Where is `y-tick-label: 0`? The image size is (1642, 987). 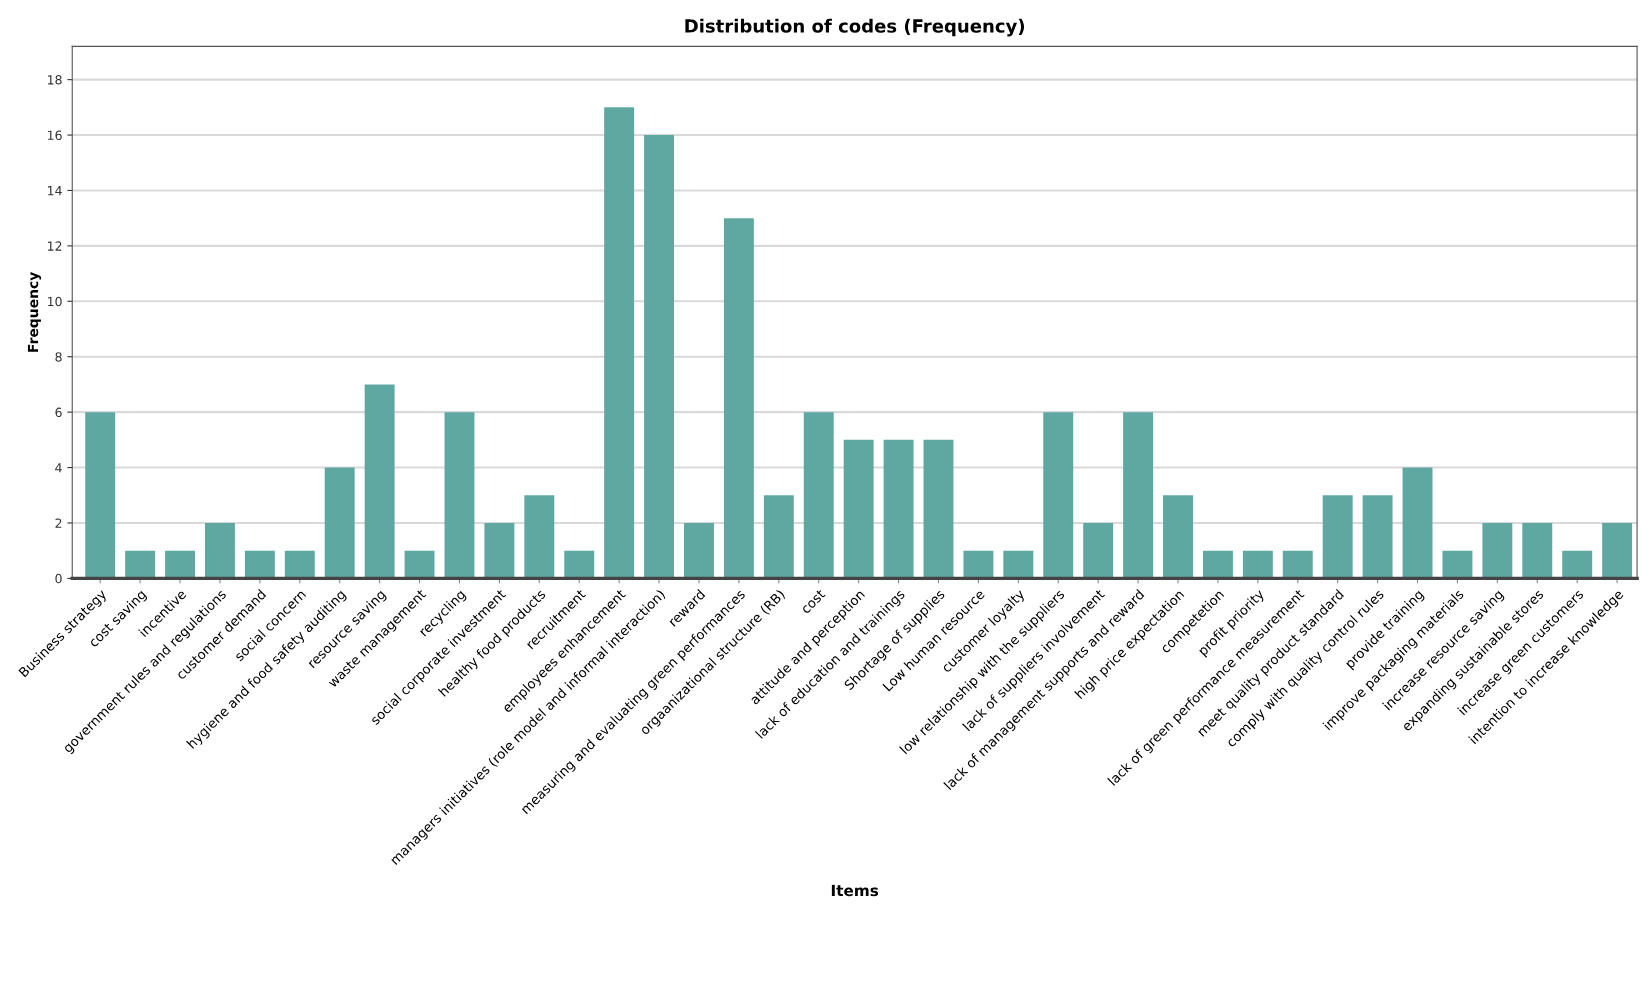 y-tick-label: 0 is located at coordinates (58, 578).